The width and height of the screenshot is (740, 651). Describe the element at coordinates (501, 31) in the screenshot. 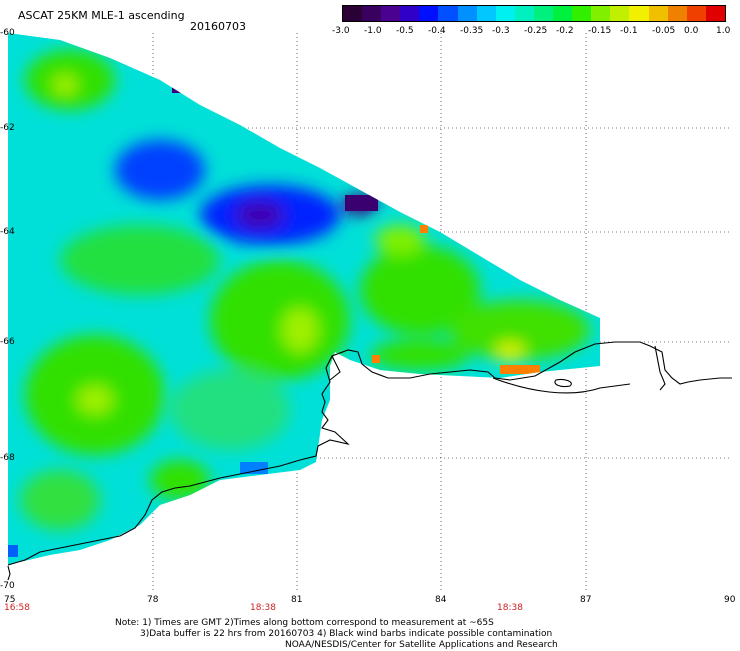

I see `colorbar-label: -0.3` at that location.